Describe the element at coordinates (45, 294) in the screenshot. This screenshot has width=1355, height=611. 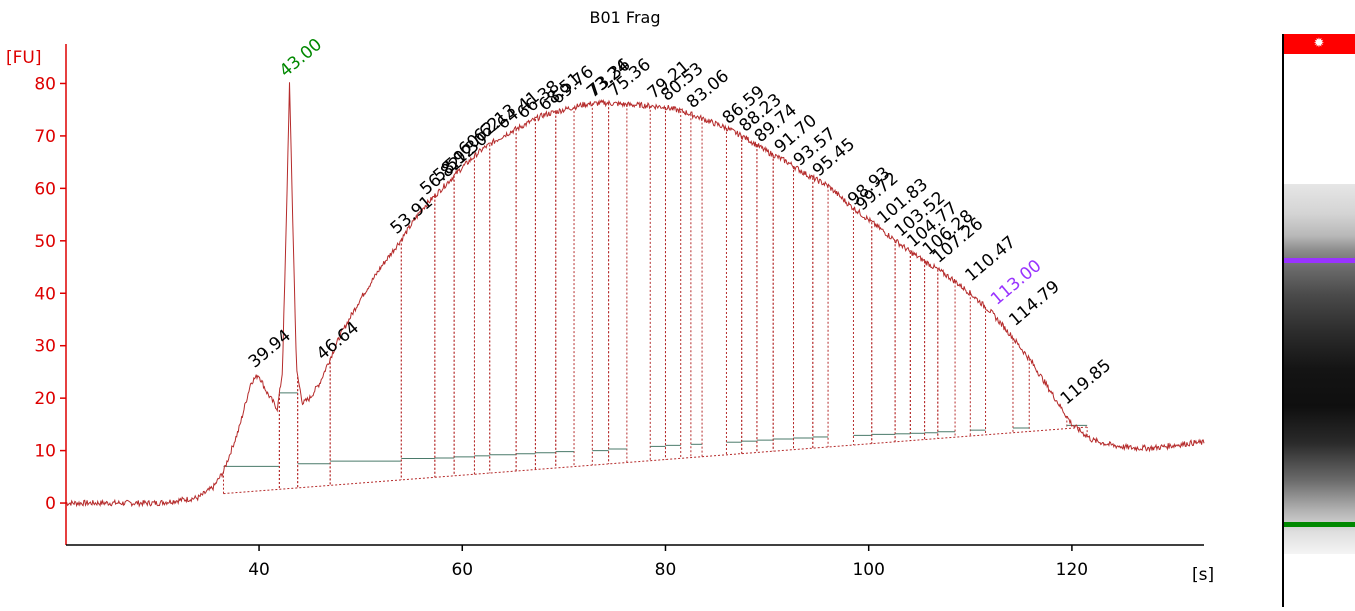
I see `y-tick-label-40: 40` at that location.